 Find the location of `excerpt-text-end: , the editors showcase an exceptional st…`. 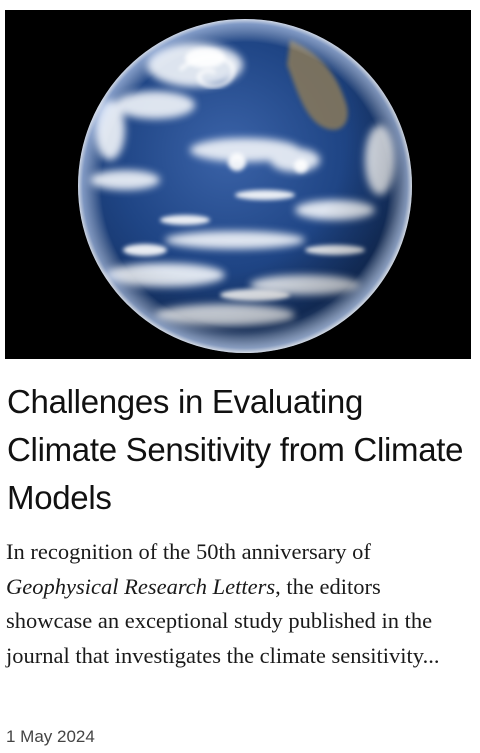

excerpt-text-end: , the editors showcase an exceptional st… is located at coordinates (223, 620).